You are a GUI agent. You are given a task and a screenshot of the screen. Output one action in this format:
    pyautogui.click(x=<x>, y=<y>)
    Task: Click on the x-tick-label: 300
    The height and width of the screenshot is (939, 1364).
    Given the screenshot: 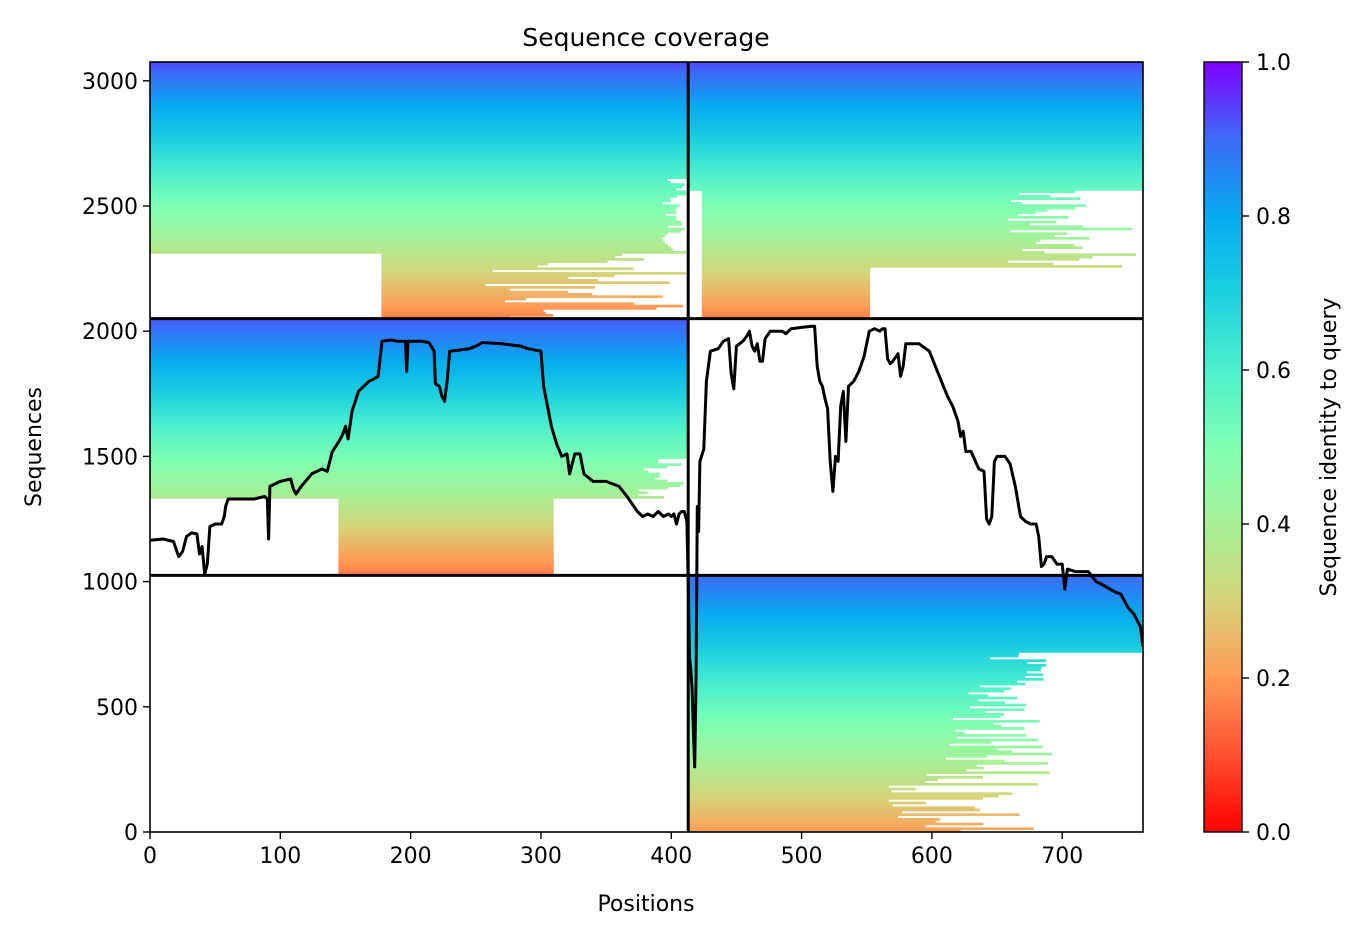 What is the action you would take?
    pyautogui.click(x=541, y=856)
    